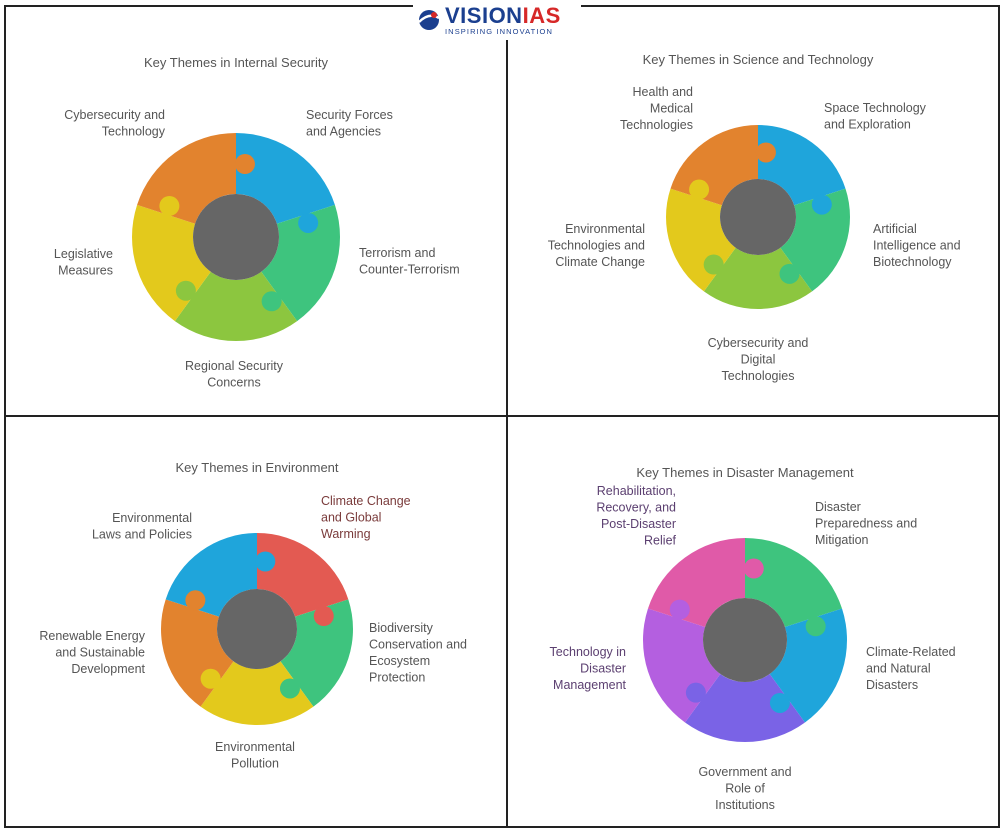 This screenshot has height=834, width=1006. What do you see at coordinates (745, 789) in the screenshot?
I see `theme-label-line: Role of` at bounding box center [745, 789].